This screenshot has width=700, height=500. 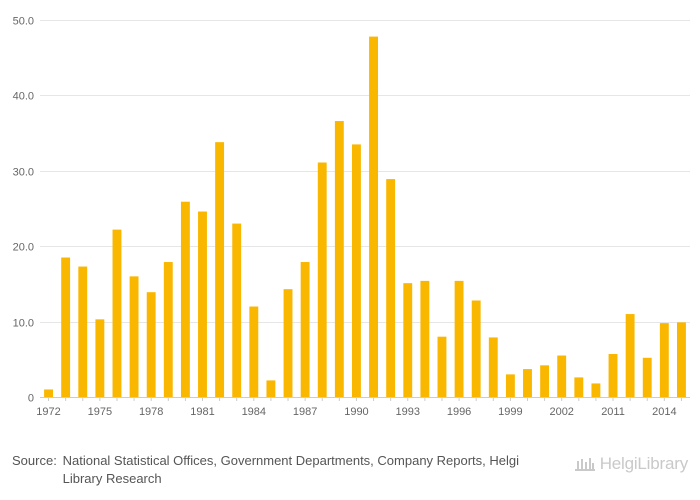 What do you see at coordinates (31, 399) in the screenshot?
I see `y-tick-label: 0` at bounding box center [31, 399].